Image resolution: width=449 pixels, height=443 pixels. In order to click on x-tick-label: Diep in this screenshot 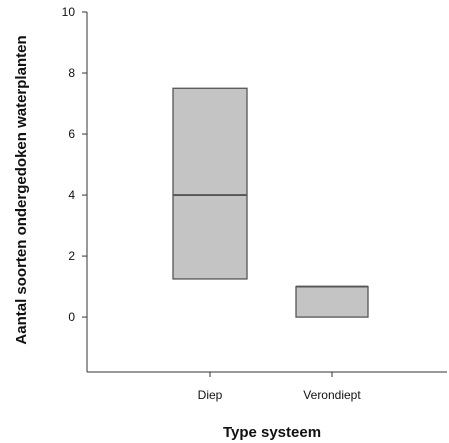, I will do `click(210, 395)`.